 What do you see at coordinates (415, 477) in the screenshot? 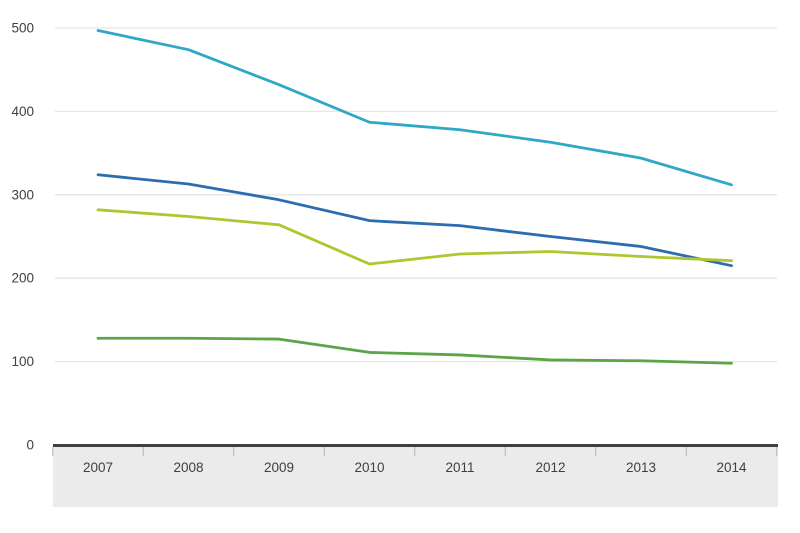
I see `x-axis-band` at bounding box center [415, 477].